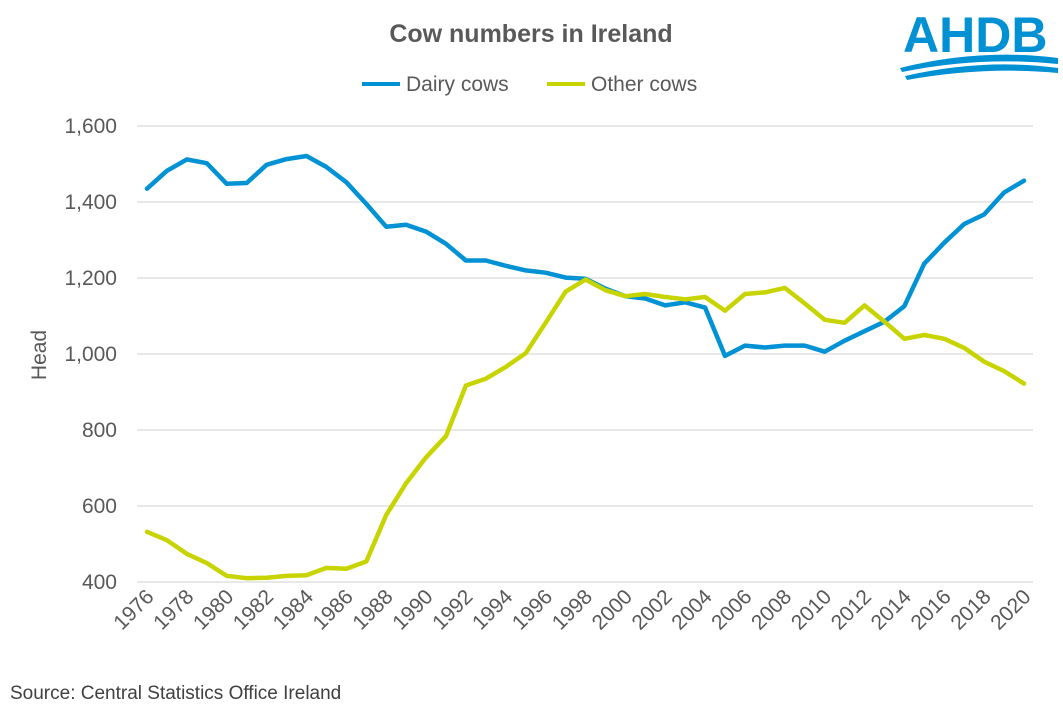  Describe the element at coordinates (530, 34) in the screenshot. I see `chart-title: Cow numbers in Ireland` at that location.